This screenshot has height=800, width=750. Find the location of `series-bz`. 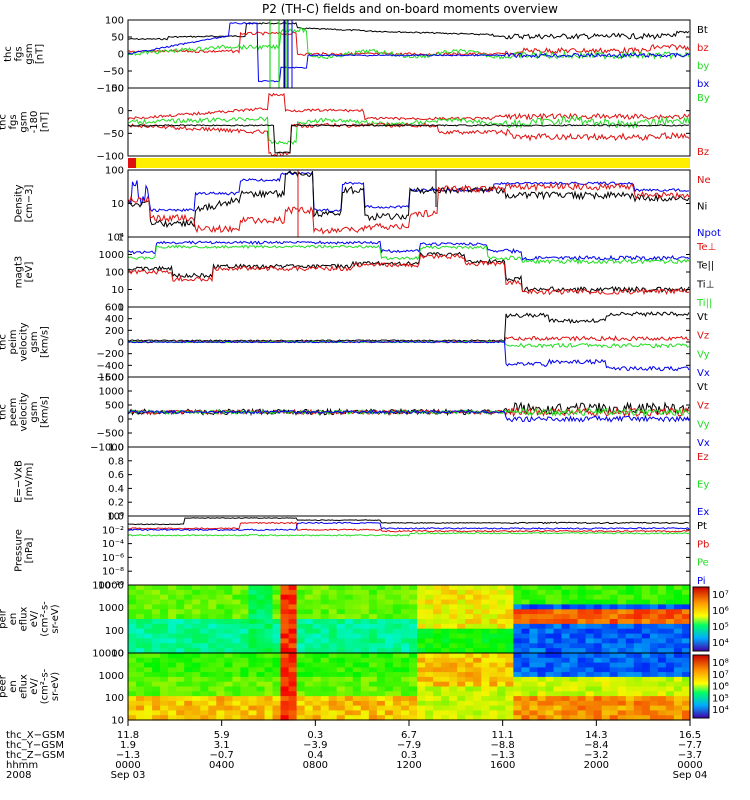

series-bz is located at coordinates (408, 45).